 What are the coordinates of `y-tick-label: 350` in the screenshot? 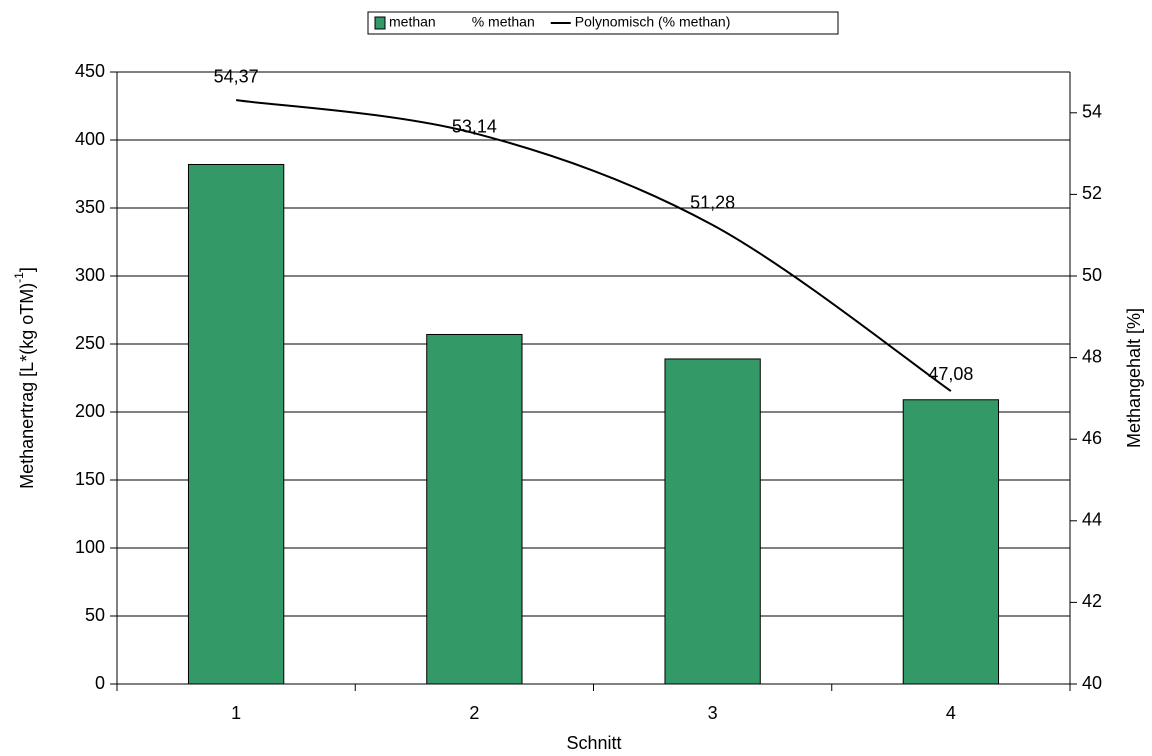 It's located at (90, 207).